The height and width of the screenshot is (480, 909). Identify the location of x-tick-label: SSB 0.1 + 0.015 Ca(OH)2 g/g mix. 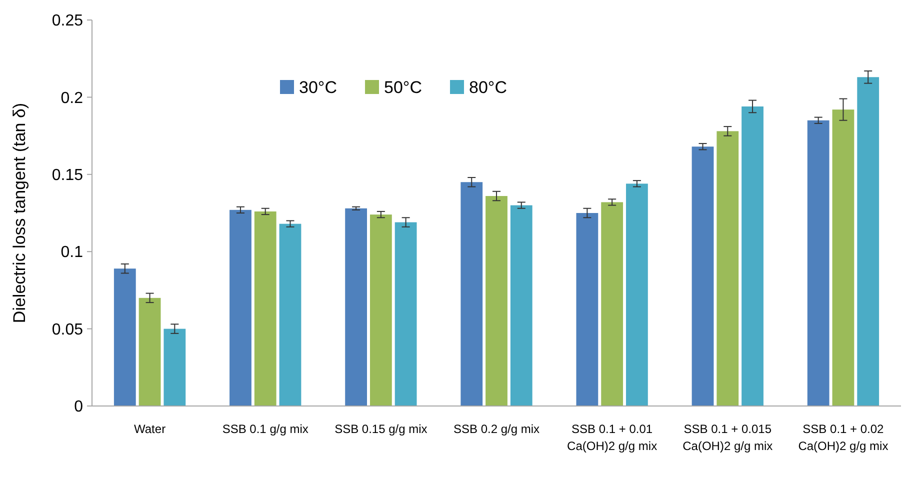
(727, 437).